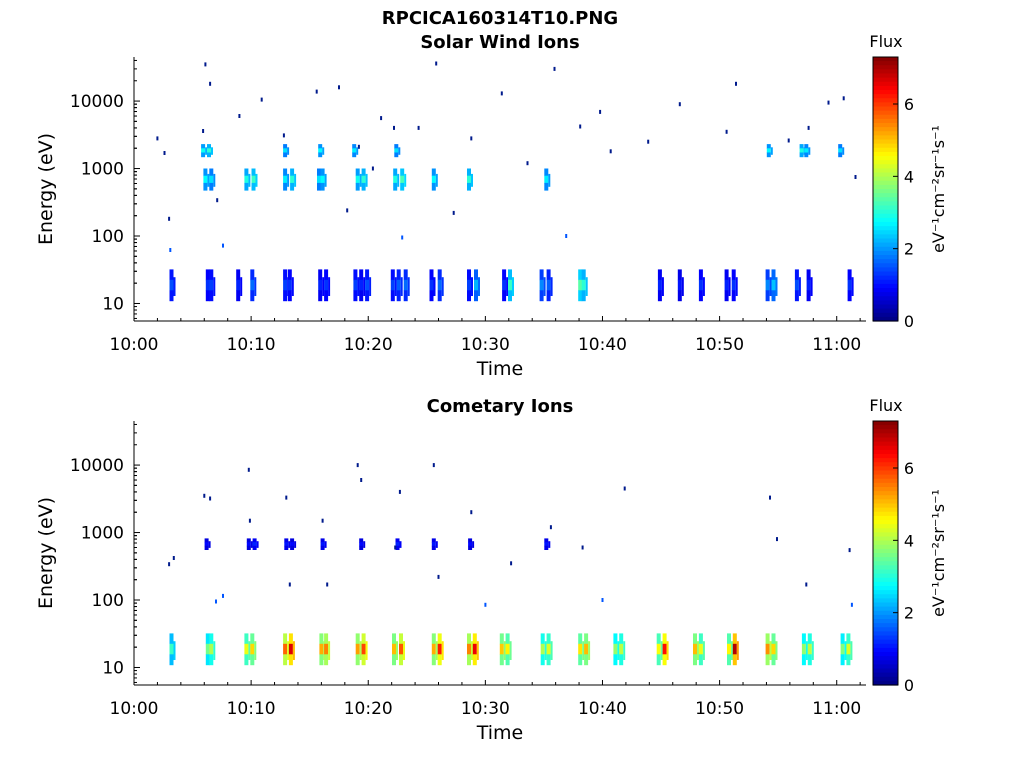  Describe the element at coordinates (102, 170) in the screenshot. I see `y-tick-label: 1000` at that location.